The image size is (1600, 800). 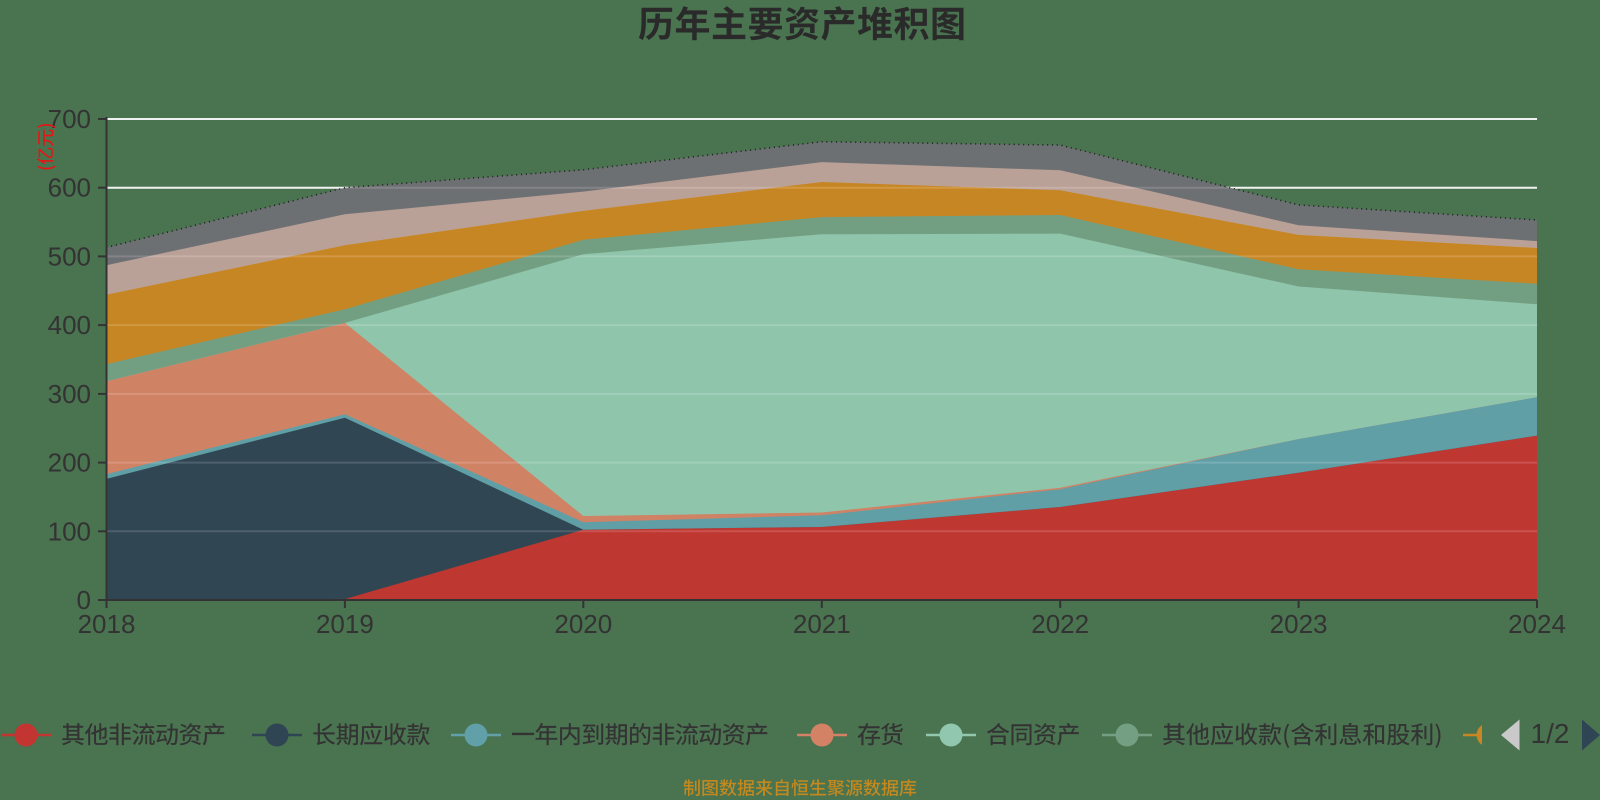 What do you see at coordinates (583, 624) in the screenshot?
I see `svg-text: 2020` at bounding box center [583, 624].